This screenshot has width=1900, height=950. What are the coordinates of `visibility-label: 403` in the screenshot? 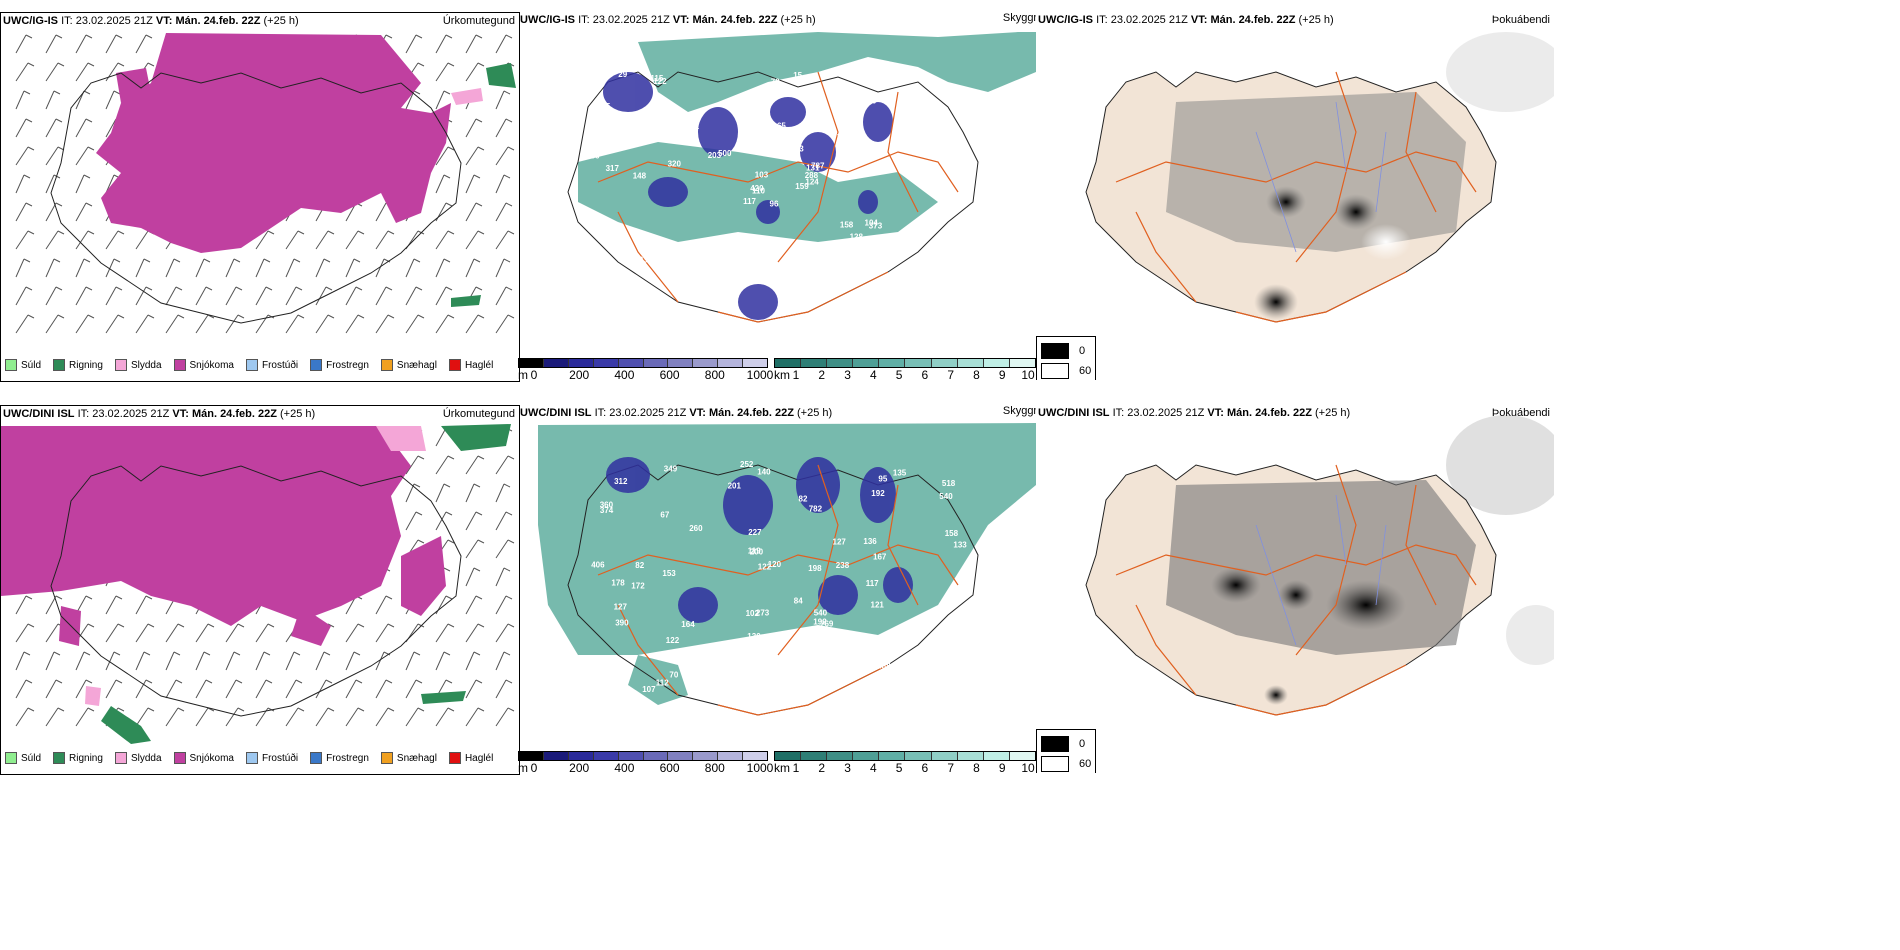 It's located at (797, 148).